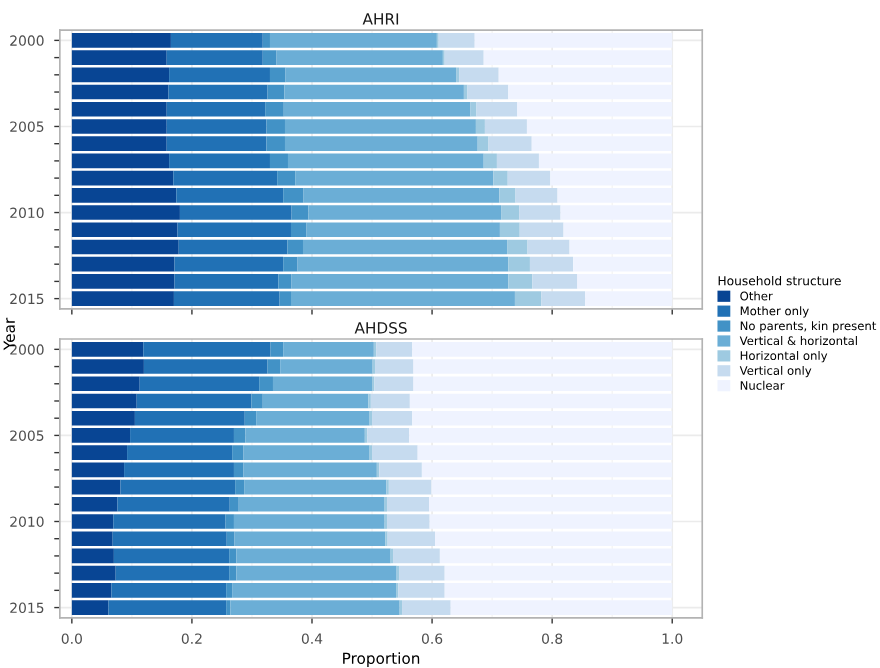  What do you see at coordinates (473, 109) in the screenshot?
I see `bar` at bounding box center [473, 109].